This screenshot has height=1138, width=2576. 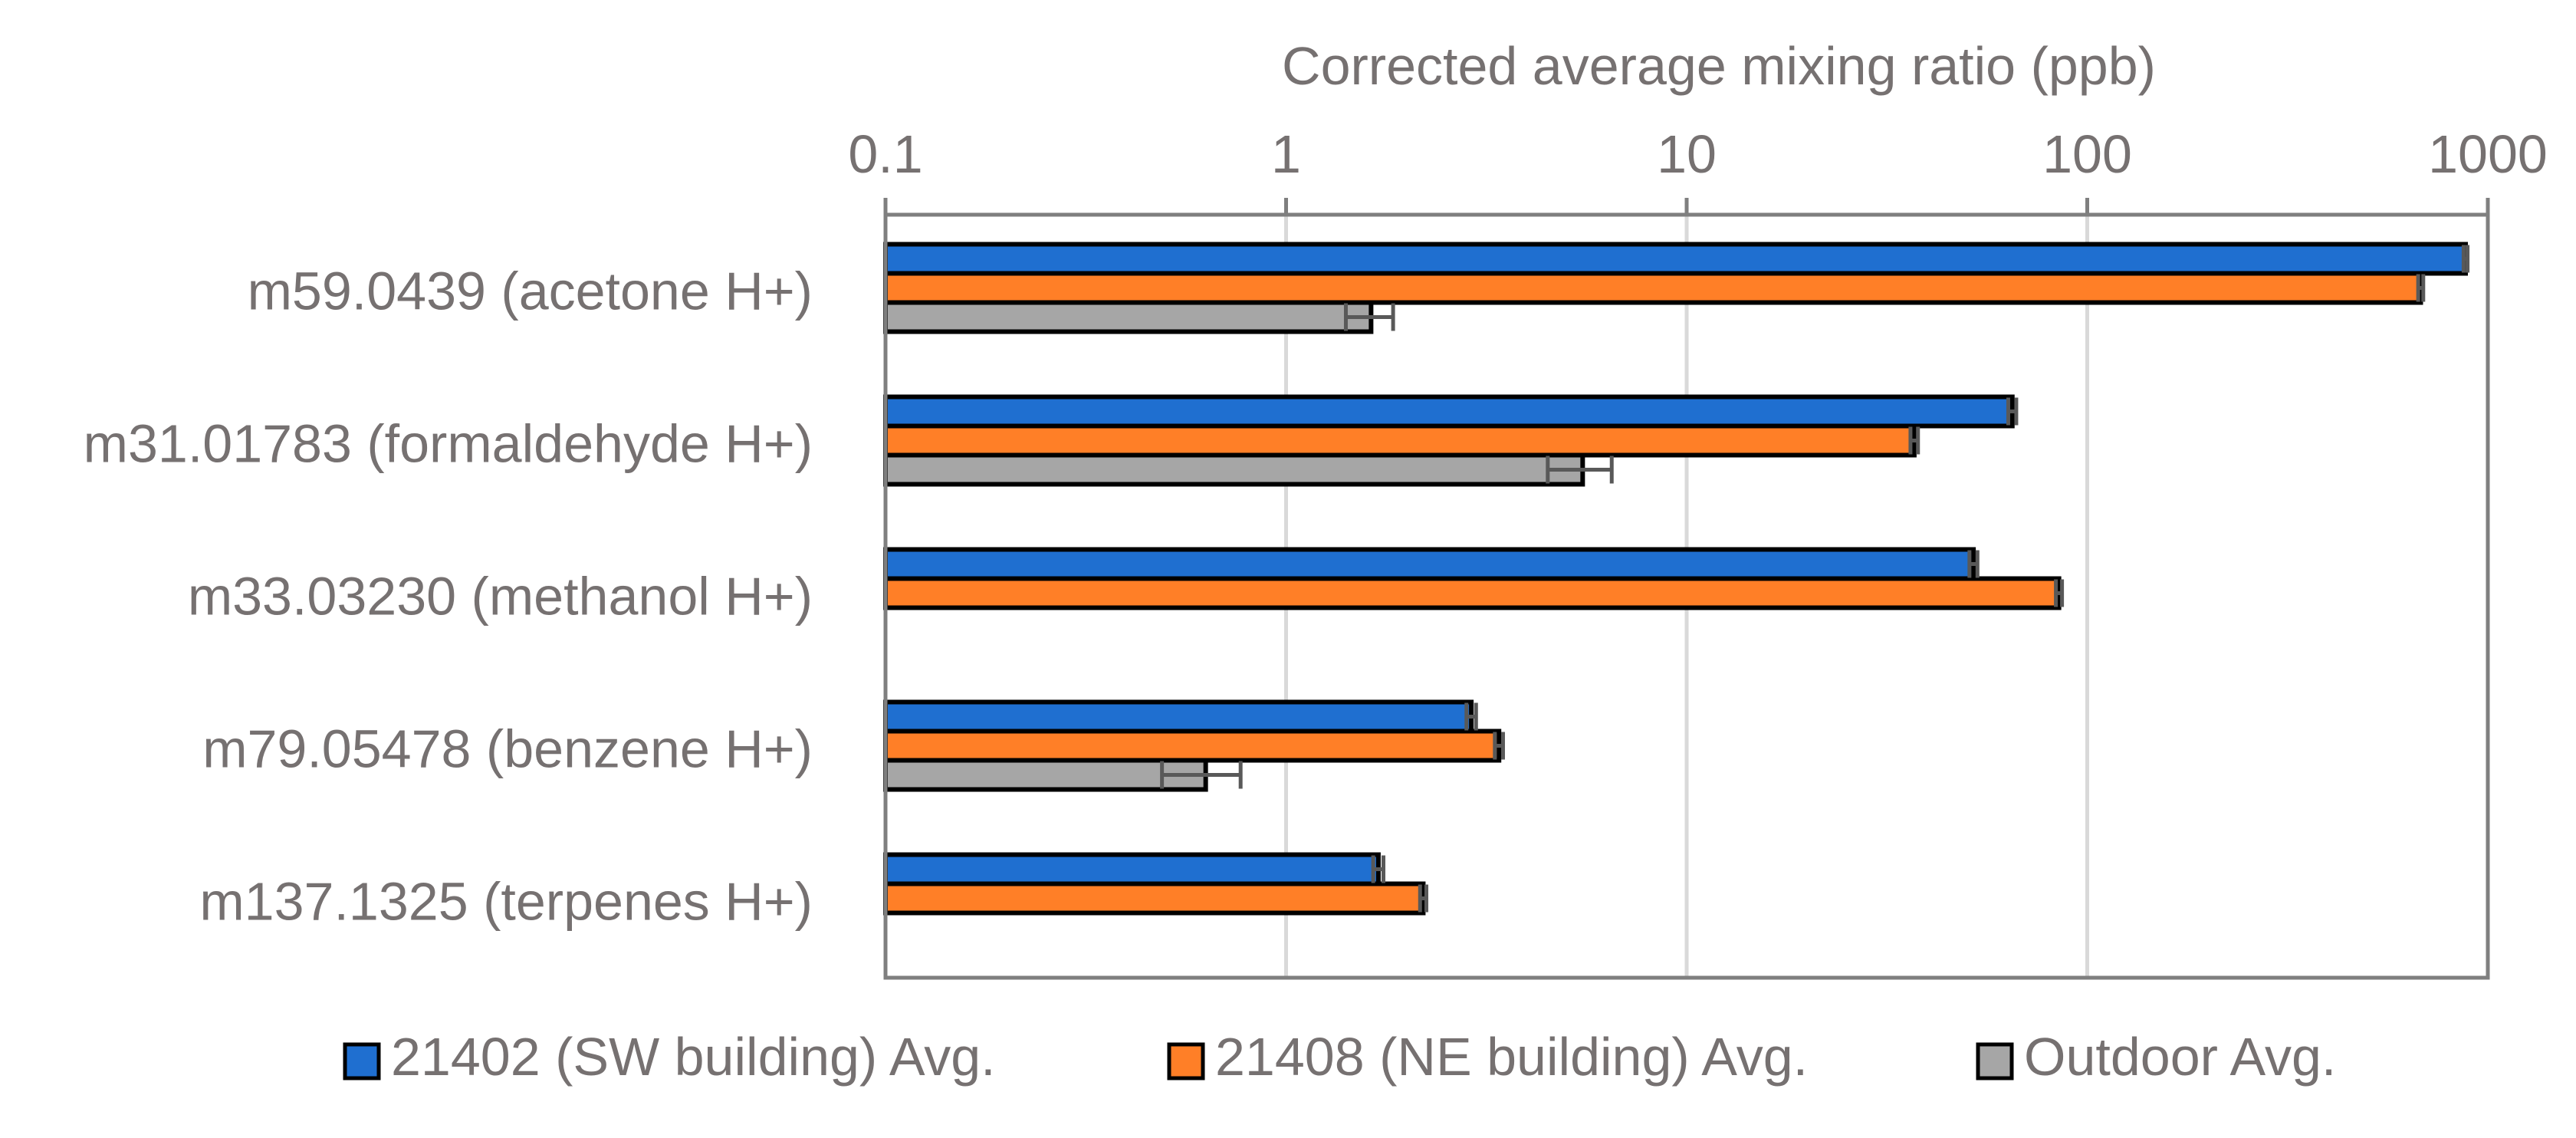 What do you see at coordinates (2180, 1057) in the screenshot?
I see `legend-label: Outdoor Avg.` at bounding box center [2180, 1057].